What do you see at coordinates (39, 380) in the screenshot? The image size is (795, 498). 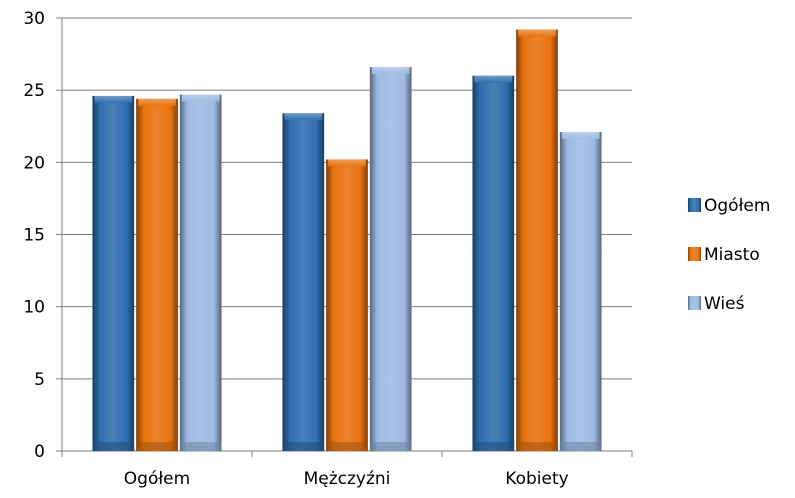 I see `y-tick-label: 5` at bounding box center [39, 380].